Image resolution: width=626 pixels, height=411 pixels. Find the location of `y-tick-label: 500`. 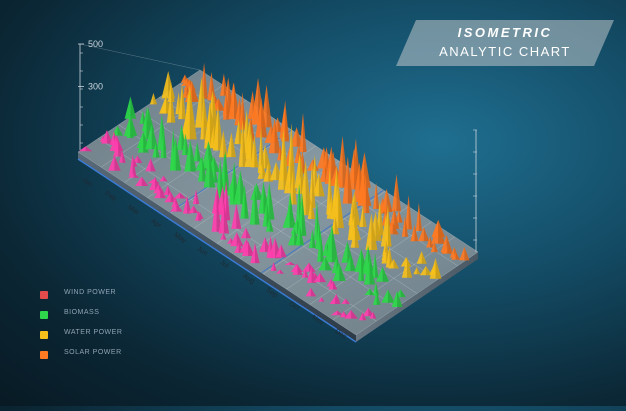

y-tick-label: 500 is located at coordinates (95, 44).